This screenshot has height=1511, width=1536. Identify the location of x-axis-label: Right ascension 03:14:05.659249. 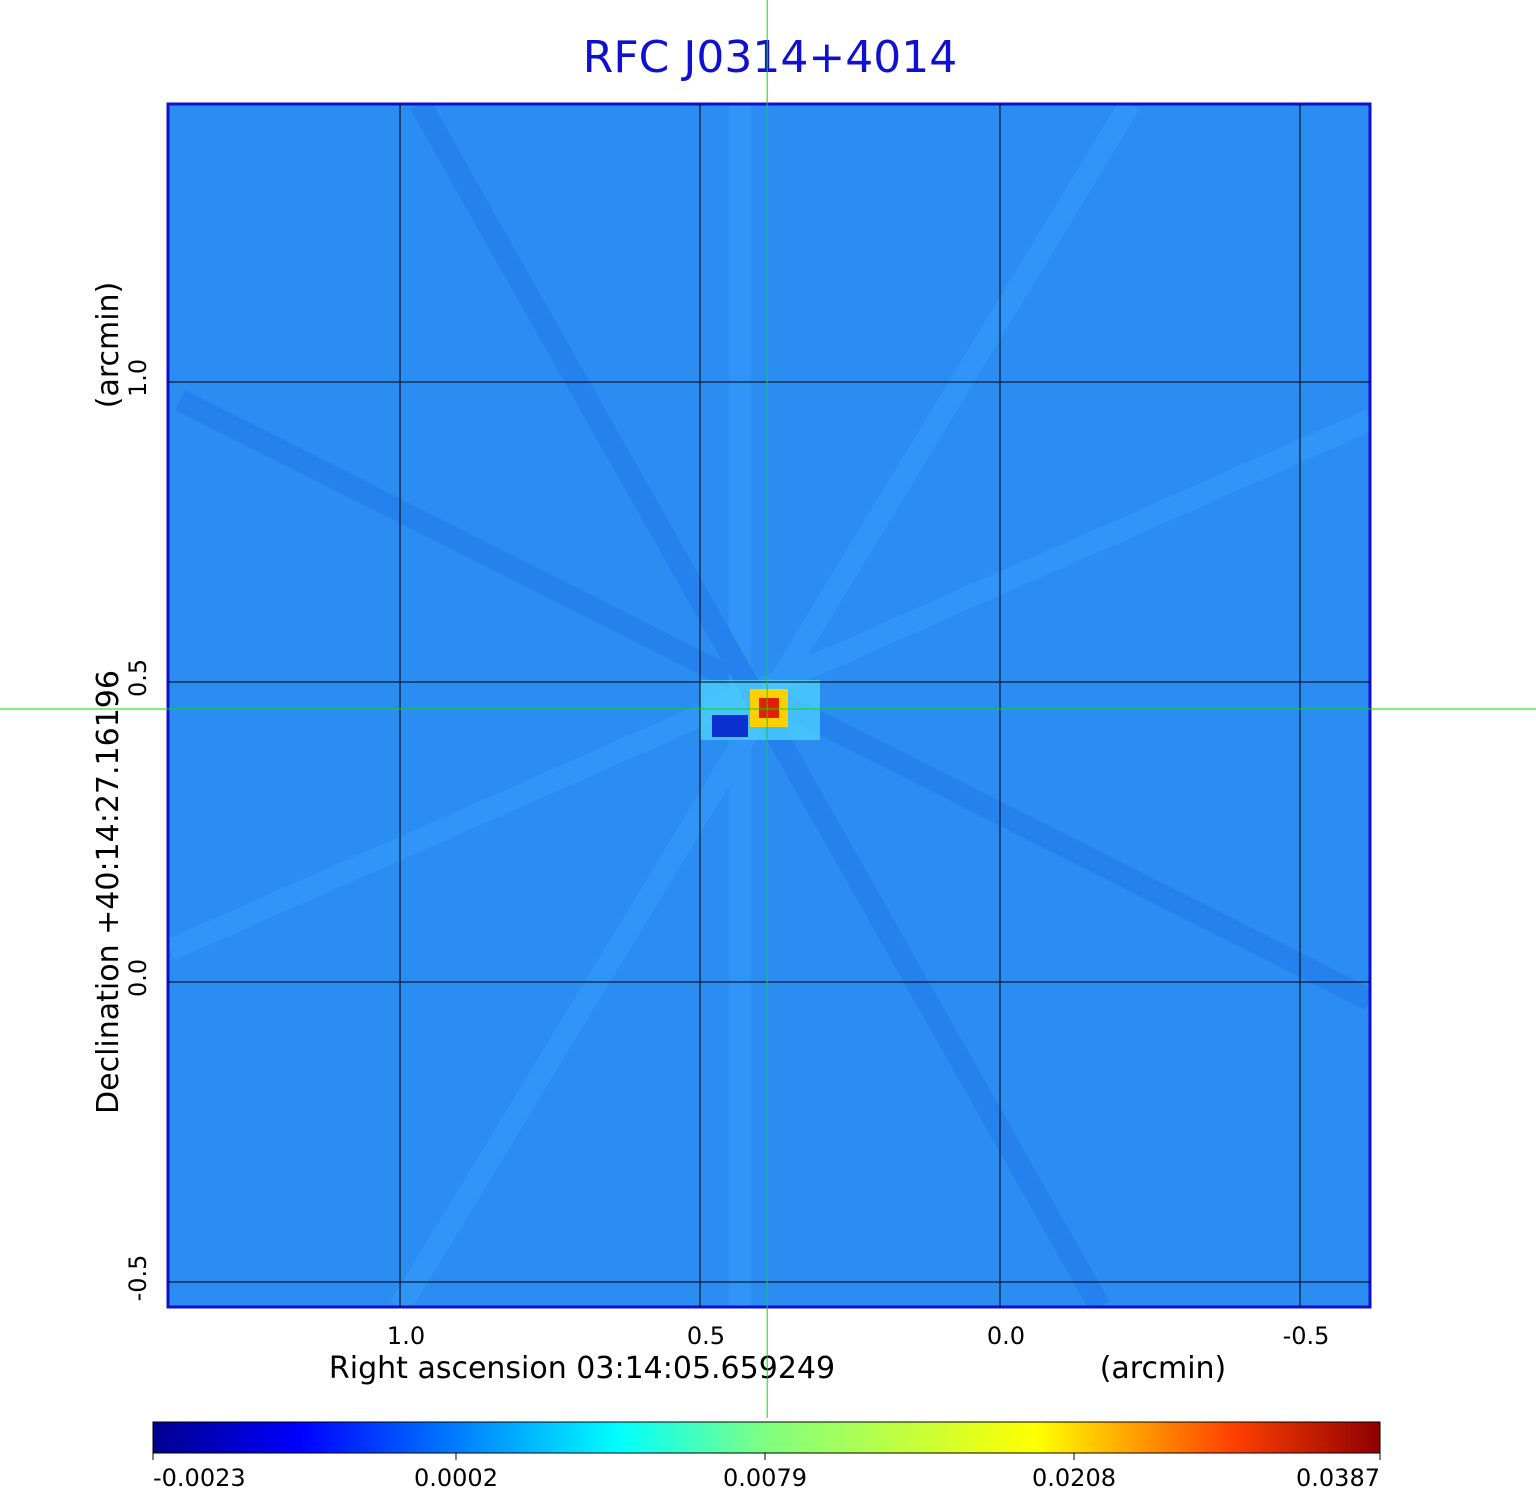
(582, 1368).